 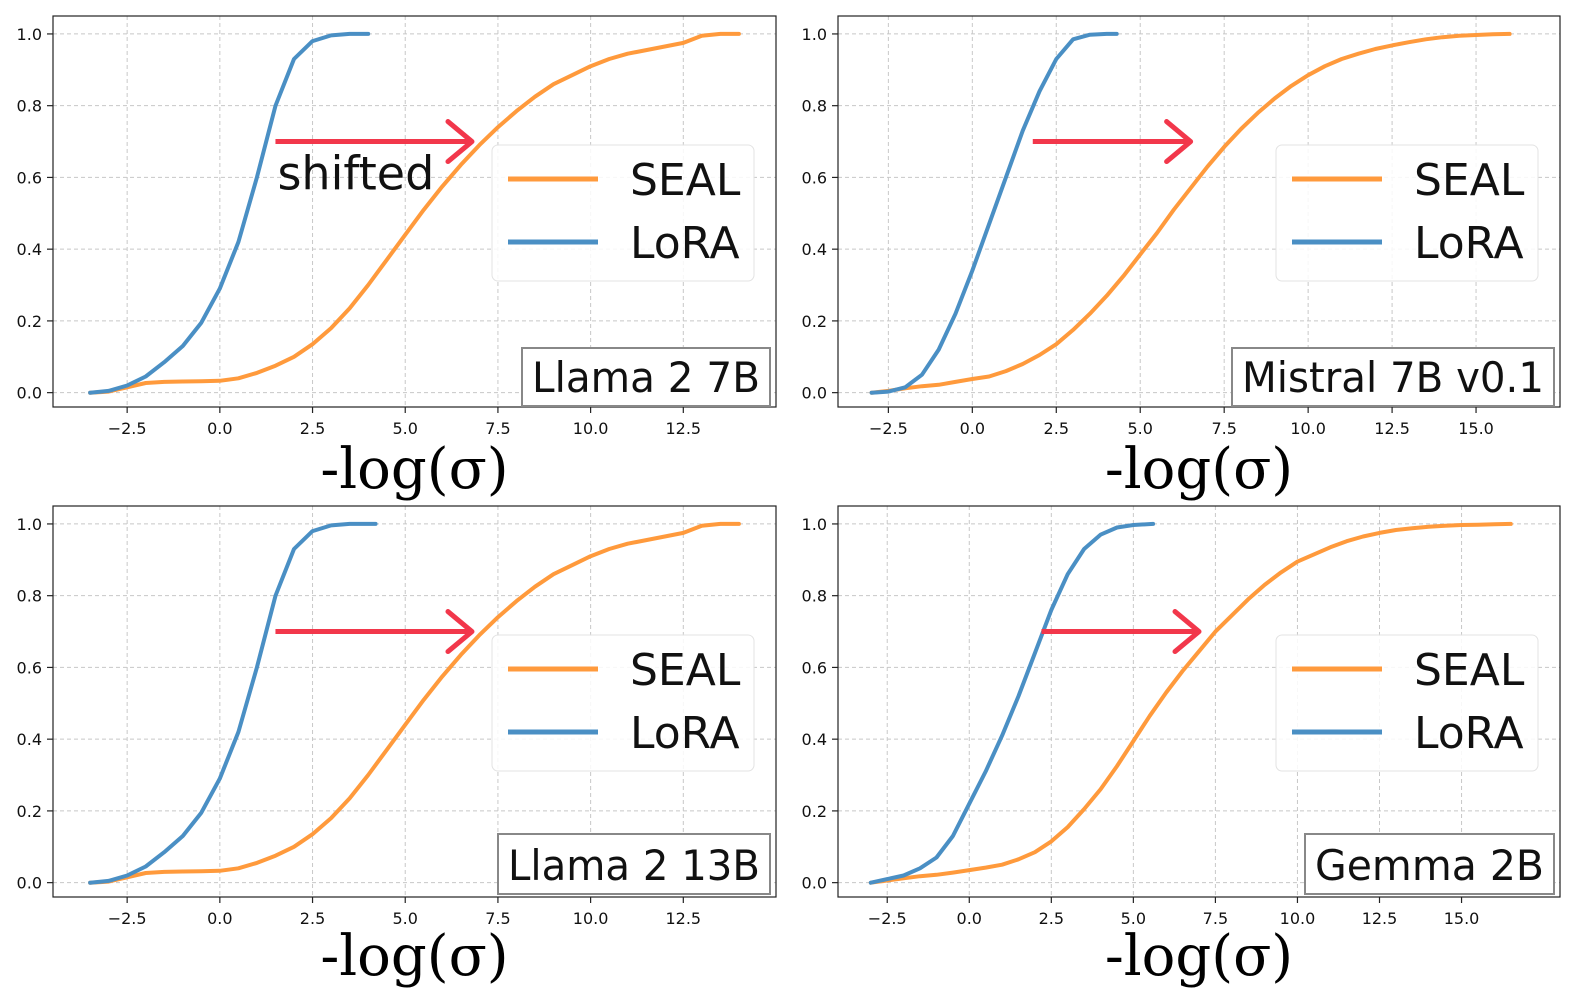 I want to click on model-name-box: Mistral 7B v0.1, so click(x=1393, y=377).